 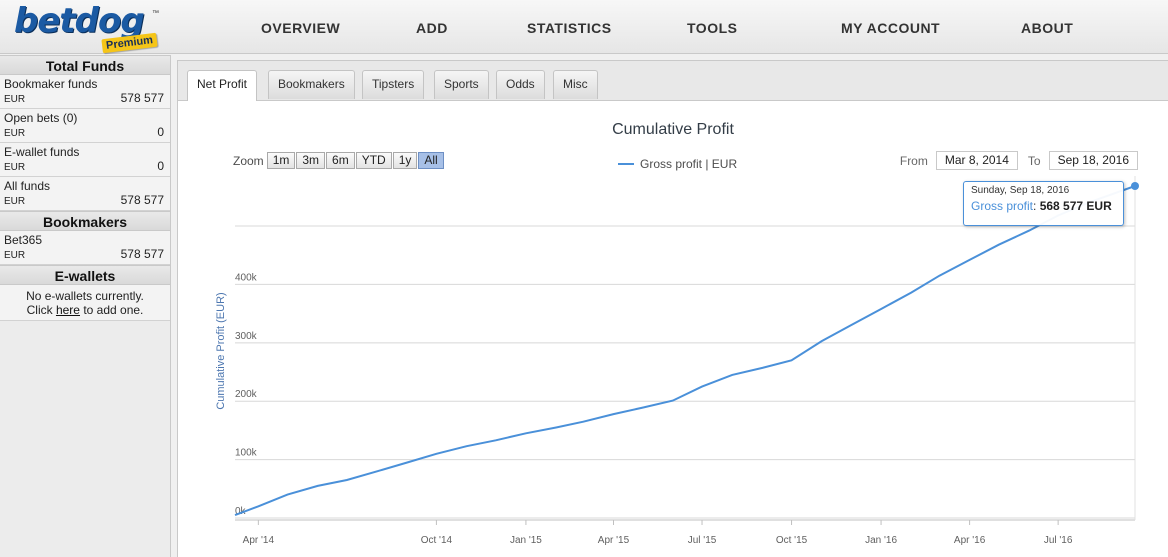 What do you see at coordinates (432, 28) in the screenshot?
I see `nav-add: ADD` at bounding box center [432, 28].